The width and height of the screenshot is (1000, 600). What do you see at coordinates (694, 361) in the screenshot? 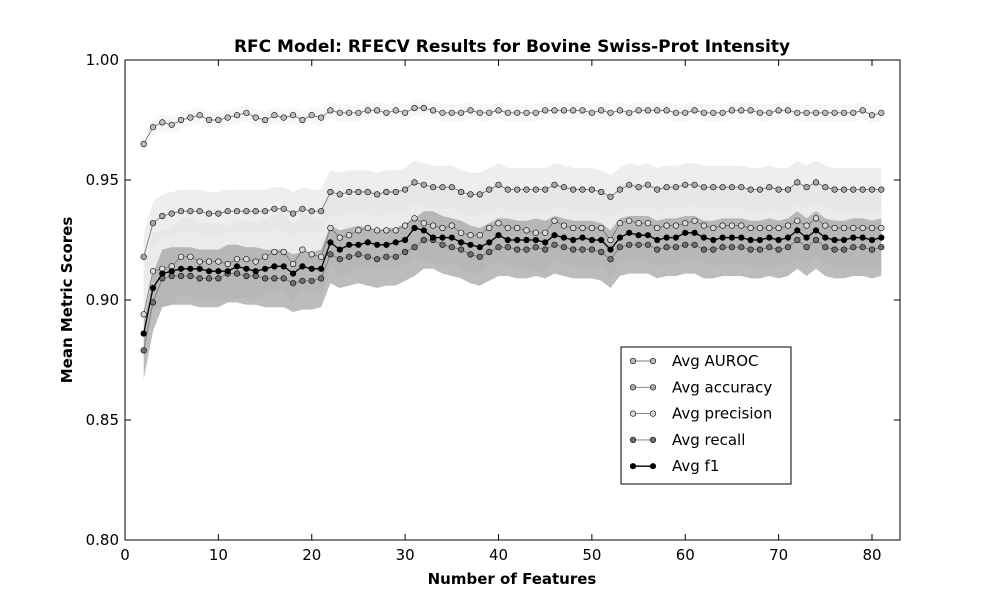
I see `legend-item: Avg AUROC` at bounding box center [694, 361].